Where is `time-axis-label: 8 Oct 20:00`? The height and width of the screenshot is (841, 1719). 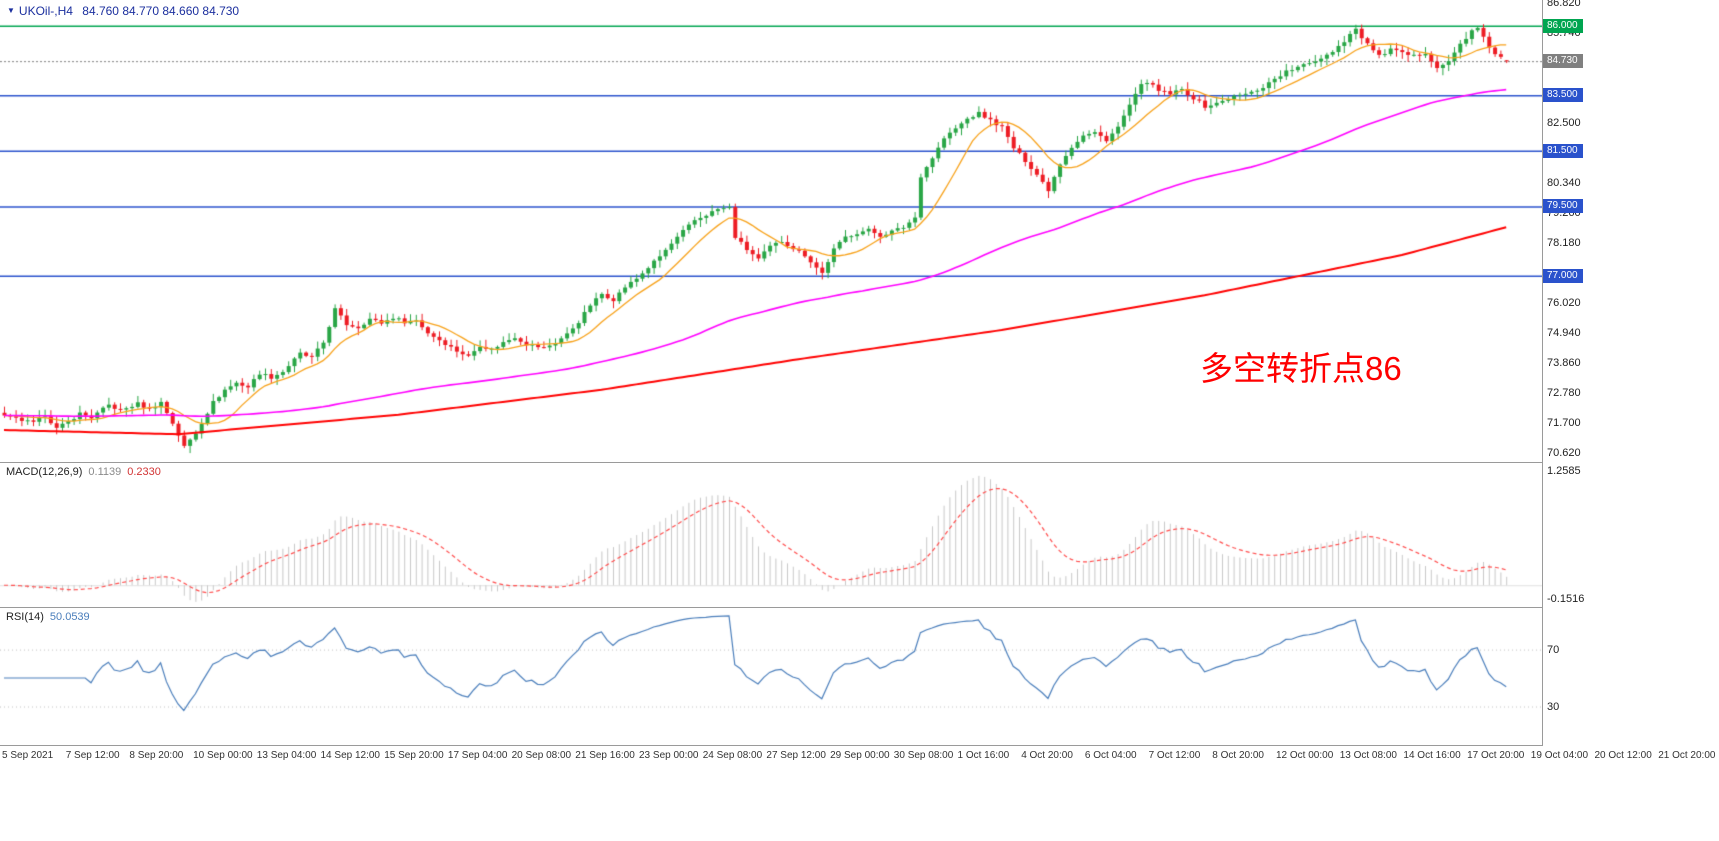 time-axis-label: 8 Oct 20:00 is located at coordinates (1238, 755).